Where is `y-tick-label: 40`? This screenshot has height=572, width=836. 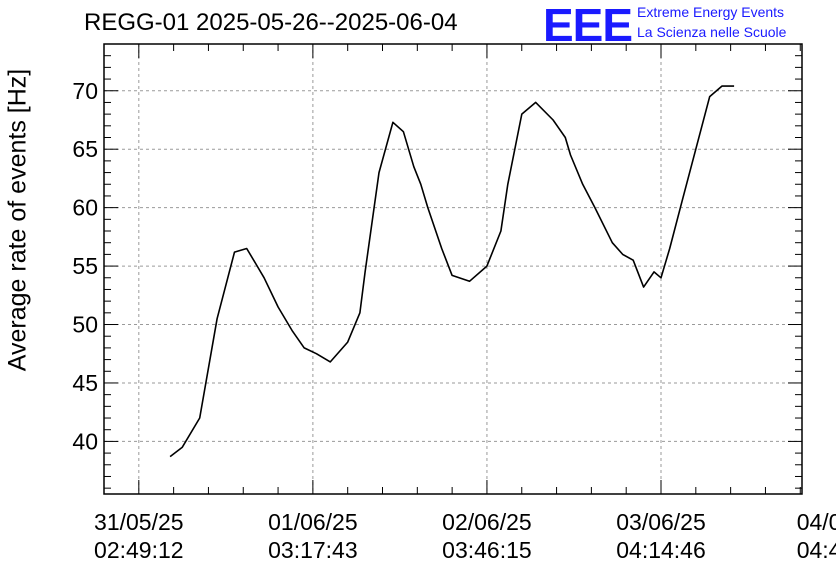
y-tick-label: 40 is located at coordinates (85, 441).